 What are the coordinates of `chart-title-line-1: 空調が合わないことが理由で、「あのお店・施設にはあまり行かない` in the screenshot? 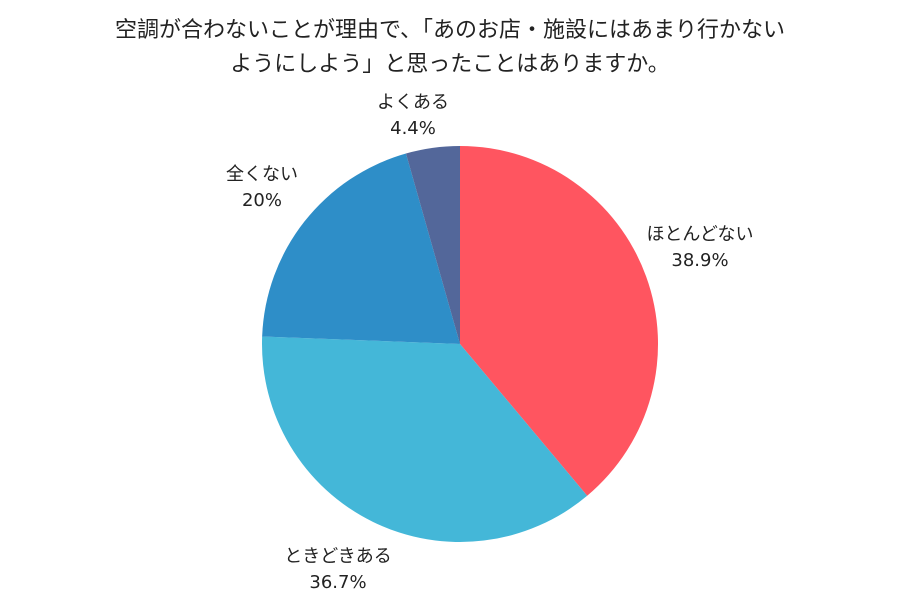 It's located at (450, 30).